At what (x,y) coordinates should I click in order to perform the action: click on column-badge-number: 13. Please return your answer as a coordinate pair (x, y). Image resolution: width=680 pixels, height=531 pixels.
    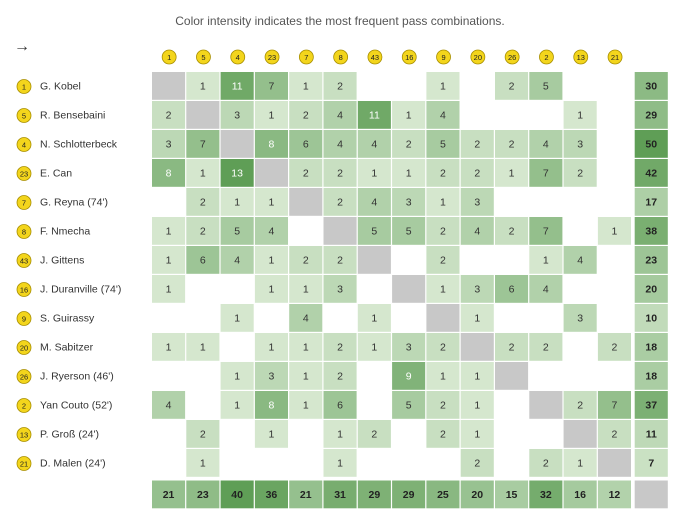
    Looking at the image, I should click on (581, 57).